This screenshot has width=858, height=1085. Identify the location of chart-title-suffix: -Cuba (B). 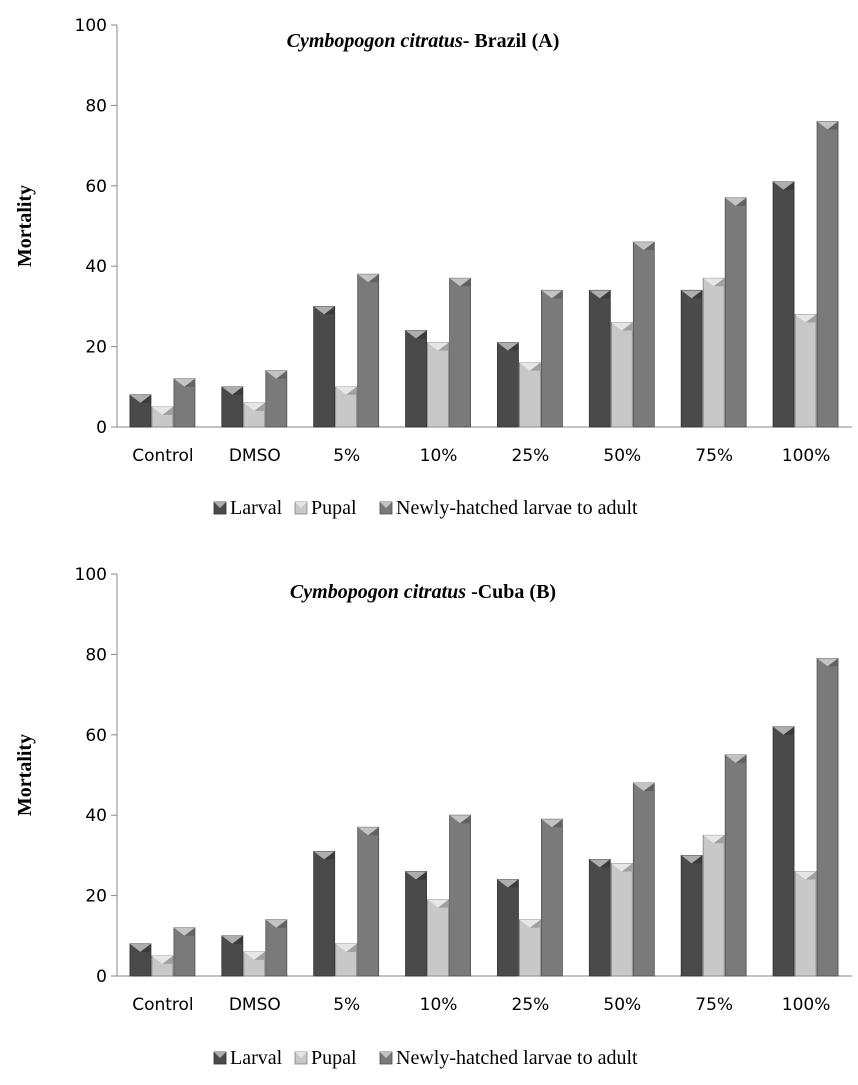
(511, 592).